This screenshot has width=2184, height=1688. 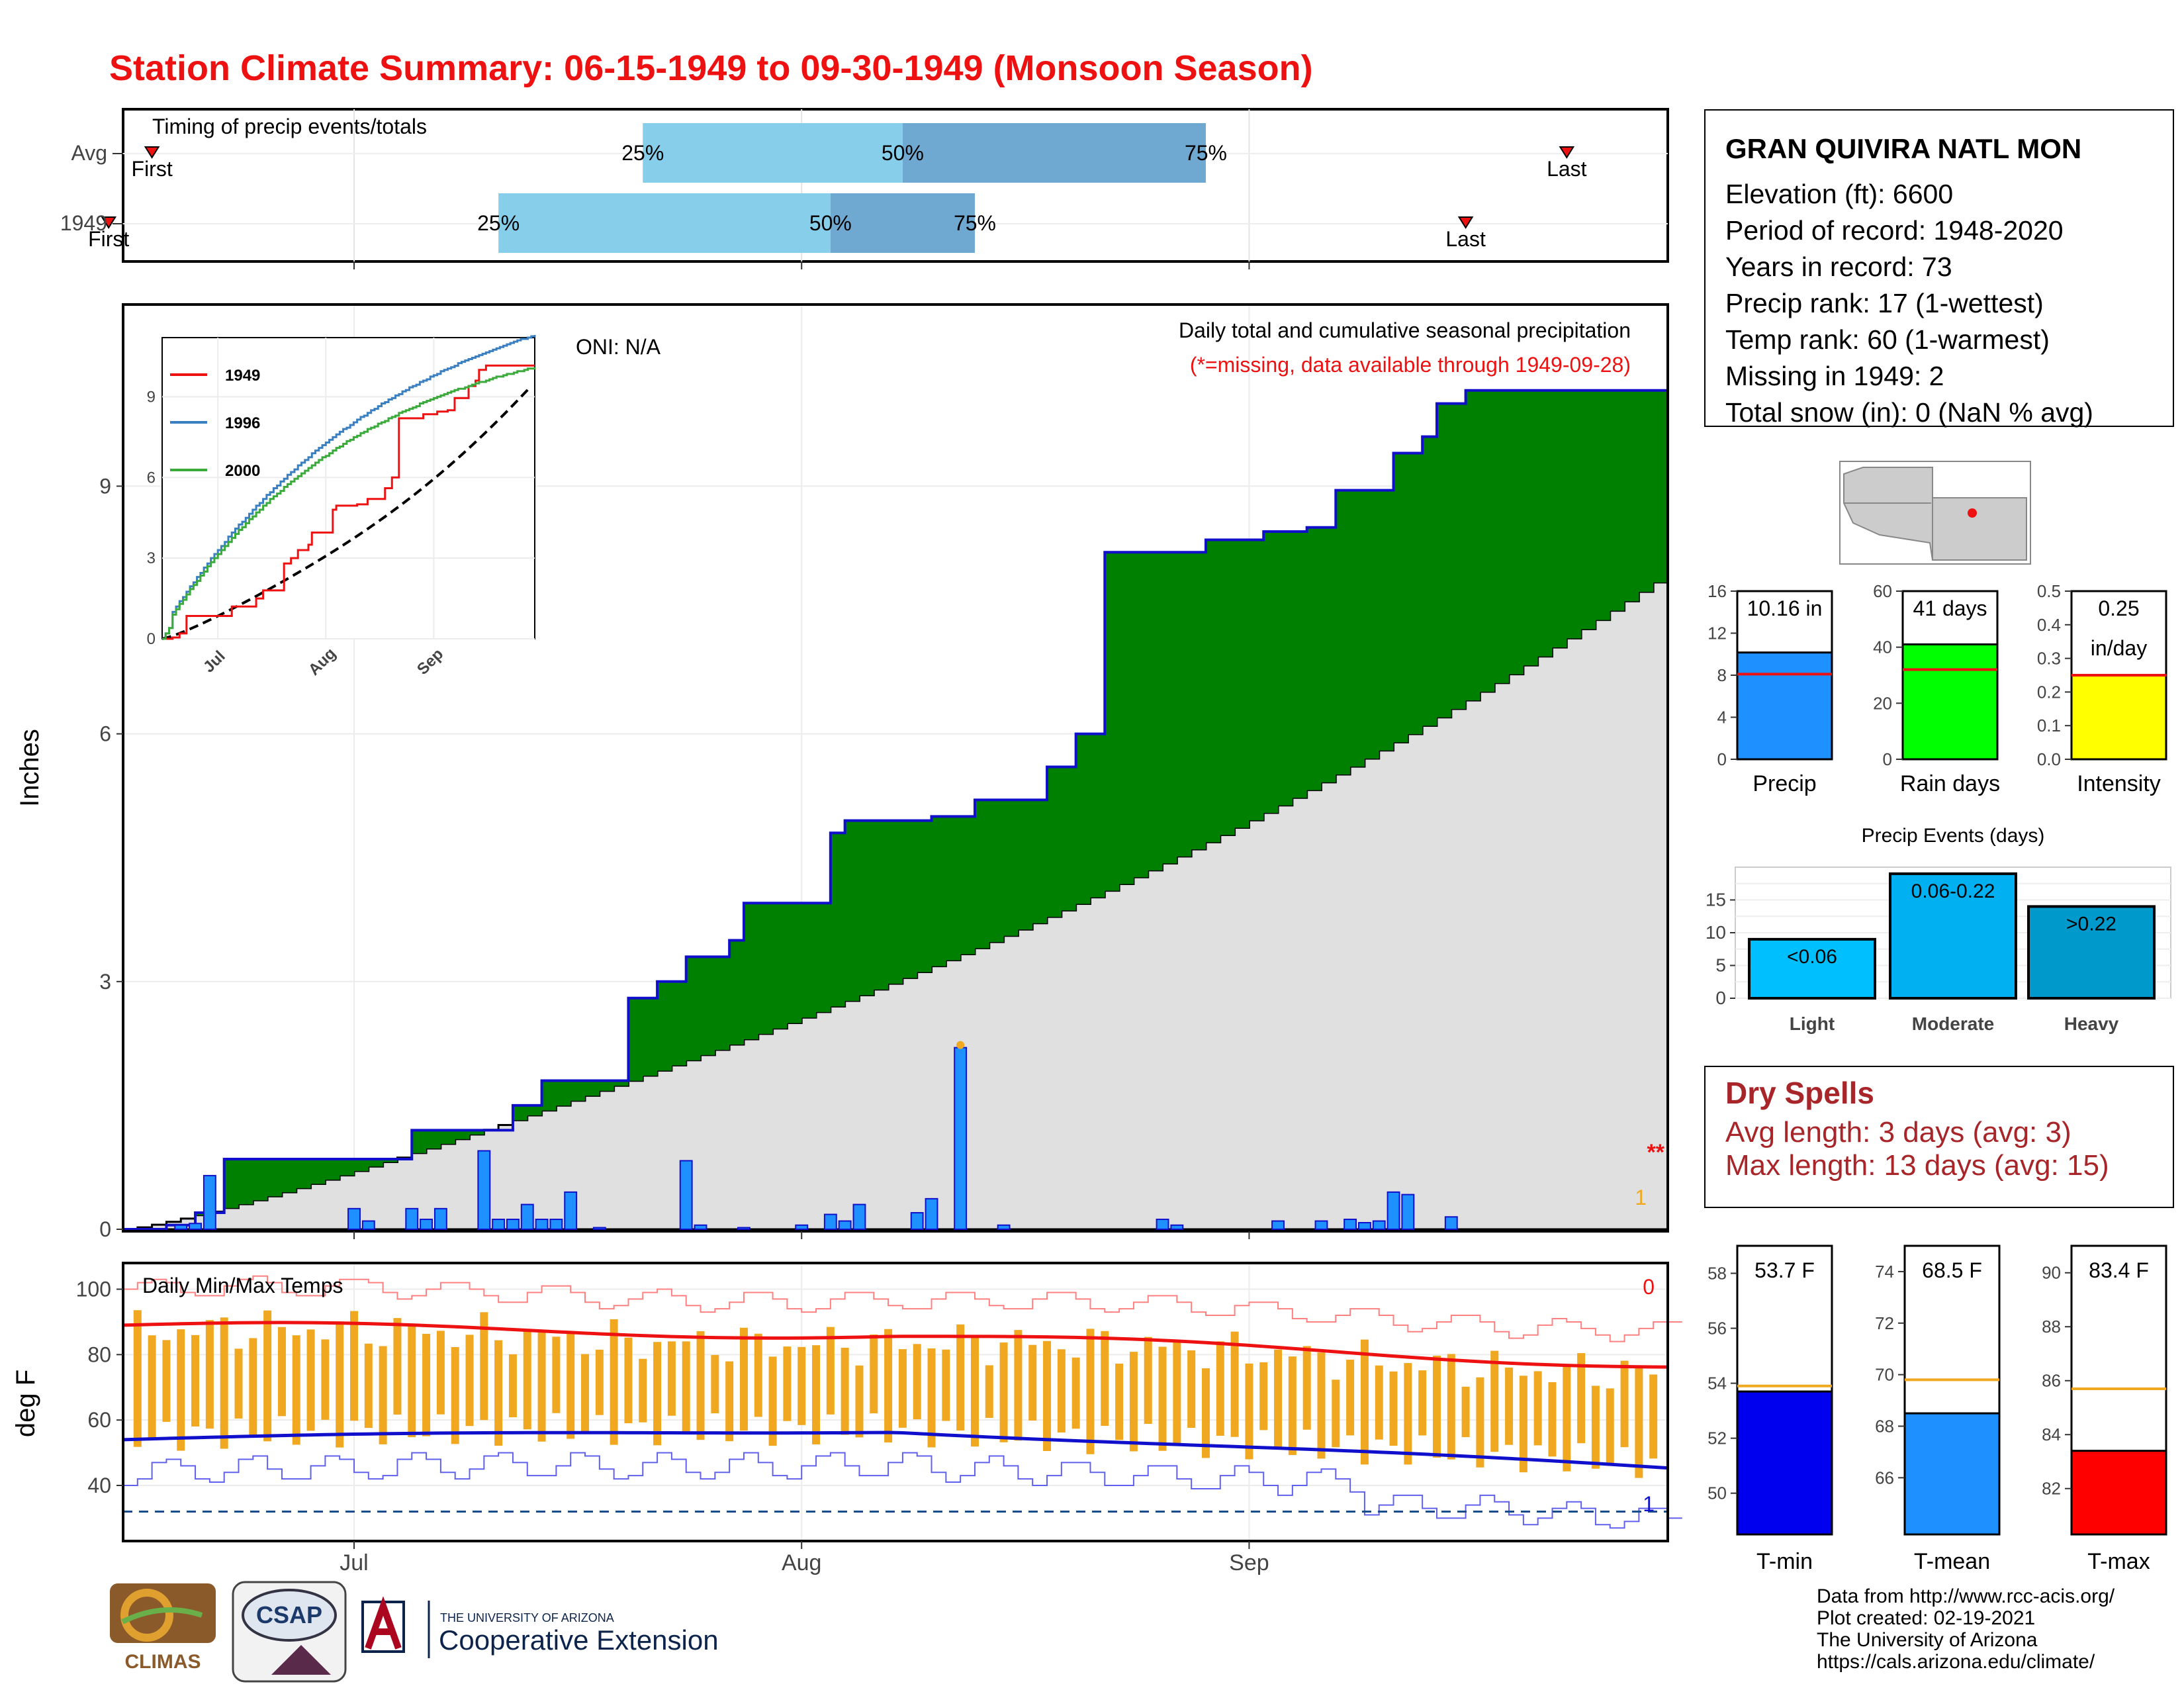 What do you see at coordinates (1885, 1323) in the screenshot?
I see `temp-summary-tick-label: 72` at bounding box center [1885, 1323].